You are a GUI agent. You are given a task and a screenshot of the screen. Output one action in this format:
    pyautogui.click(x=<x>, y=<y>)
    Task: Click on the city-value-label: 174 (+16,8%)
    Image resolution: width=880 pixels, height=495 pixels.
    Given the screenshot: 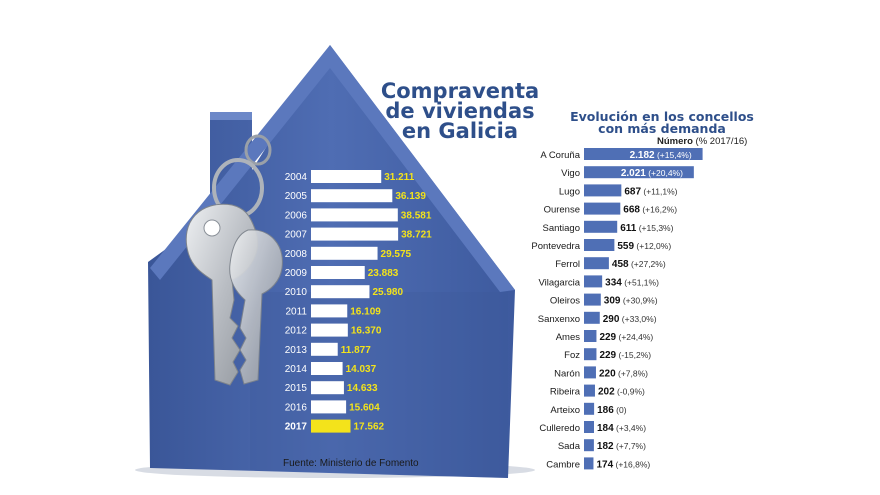 What is the action you would take?
    pyautogui.click(x=623, y=464)
    